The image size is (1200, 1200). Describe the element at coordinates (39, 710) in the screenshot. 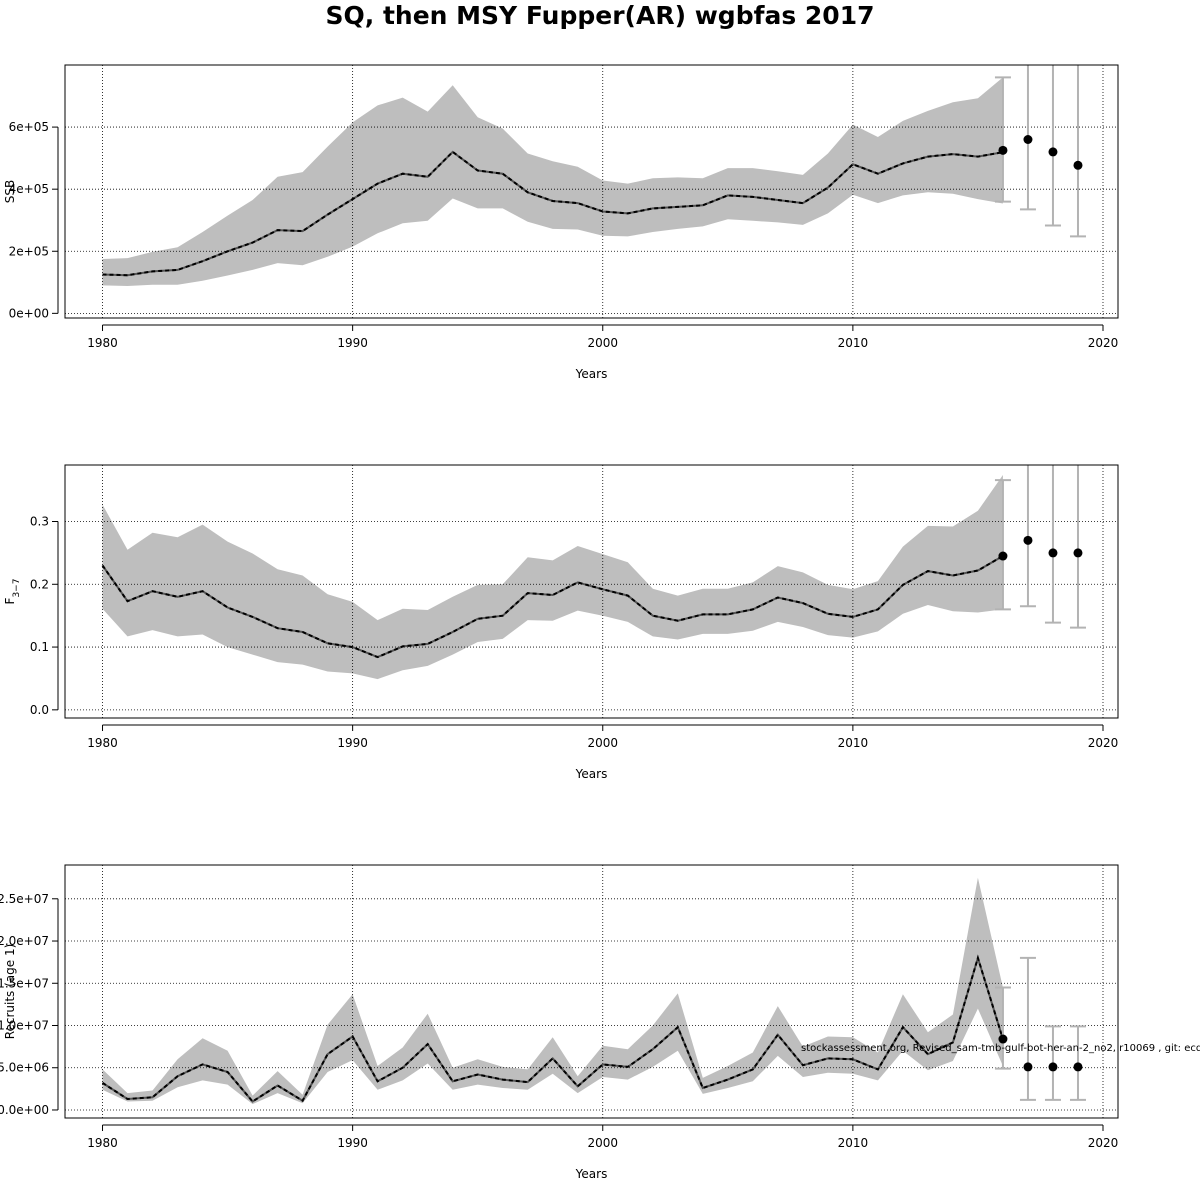

I see `y-tick-label: 0.0` at that location.